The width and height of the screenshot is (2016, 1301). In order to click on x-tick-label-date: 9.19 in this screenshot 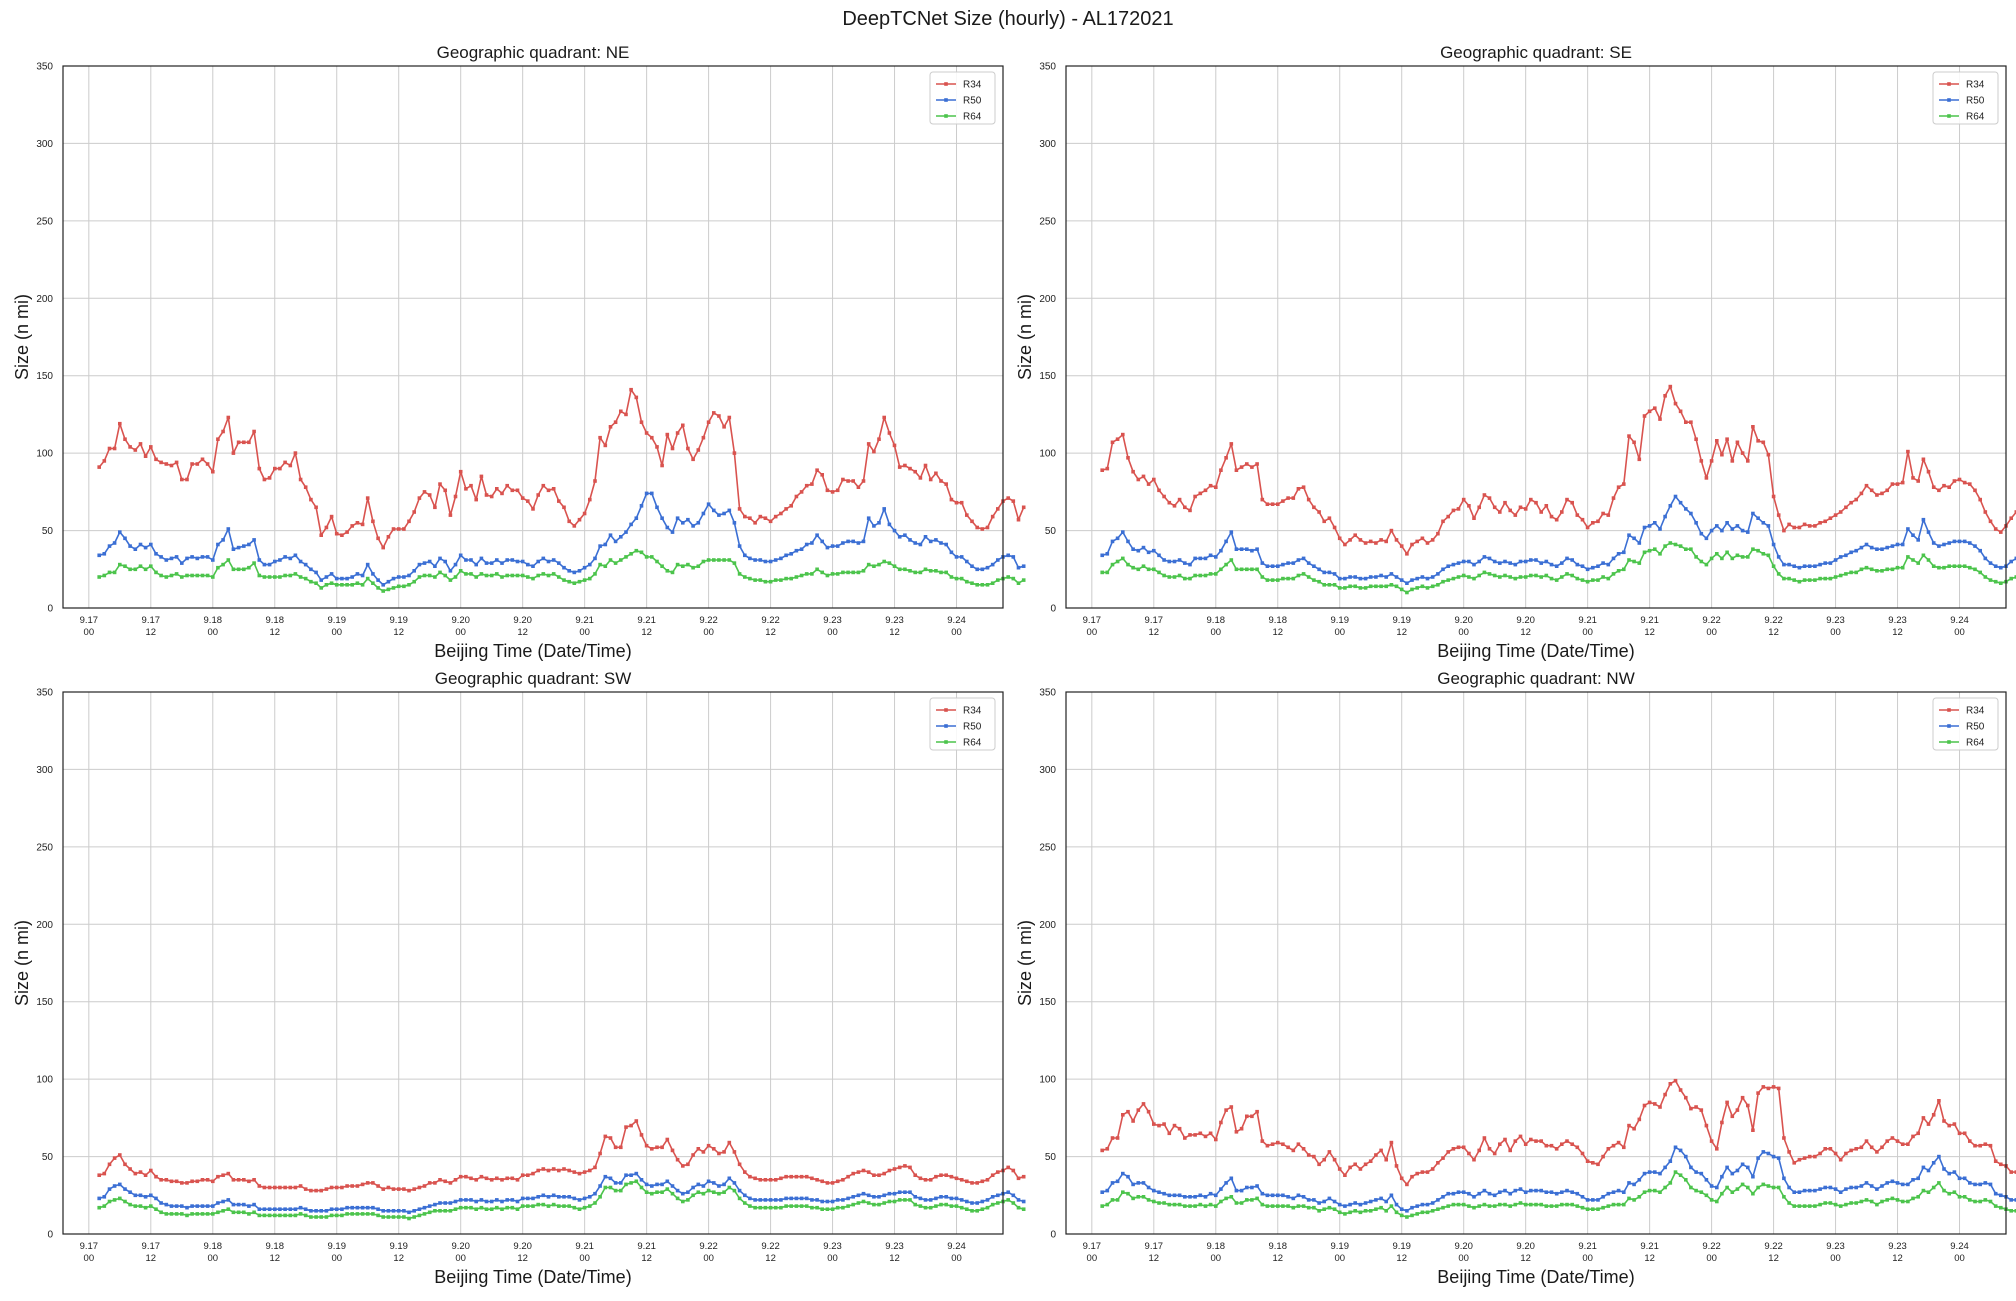, I will do `click(1401, 1246)`.